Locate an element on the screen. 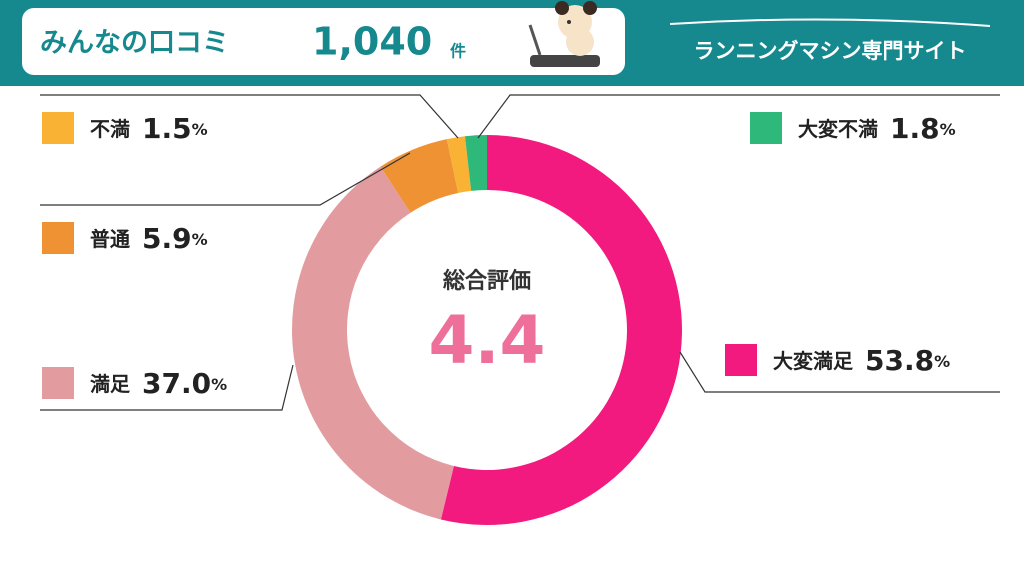  review-count: 1,040 is located at coordinates (372, 42).